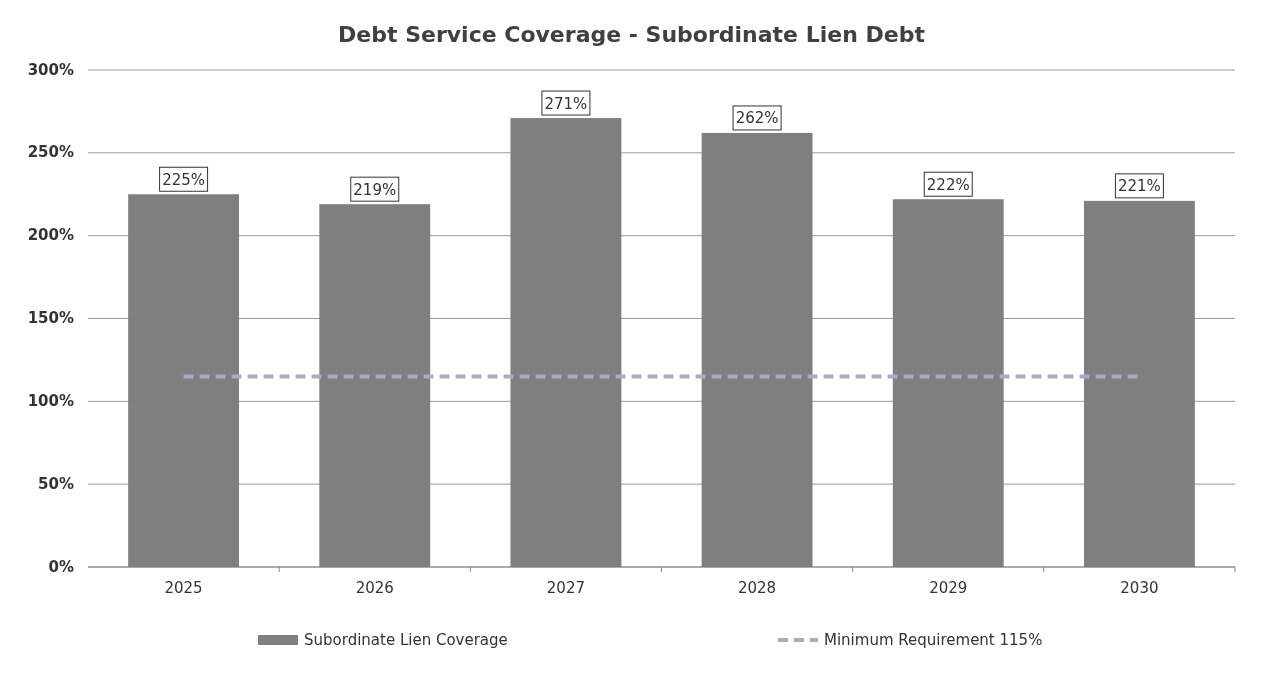 This screenshot has width=1263, height=673. Describe the element at coordinates (632, 34) in the screenshot. I see `chart-title: Debt Service Coverage - Subordinate Lien Debt` at that location.